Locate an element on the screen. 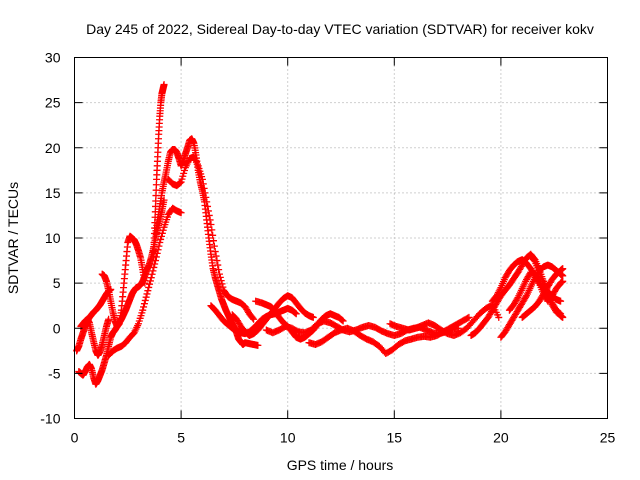 Image resolution: width=640 pixels, height=480 pixels. y-tick-label: -5 is located at coordinates (54, 373).